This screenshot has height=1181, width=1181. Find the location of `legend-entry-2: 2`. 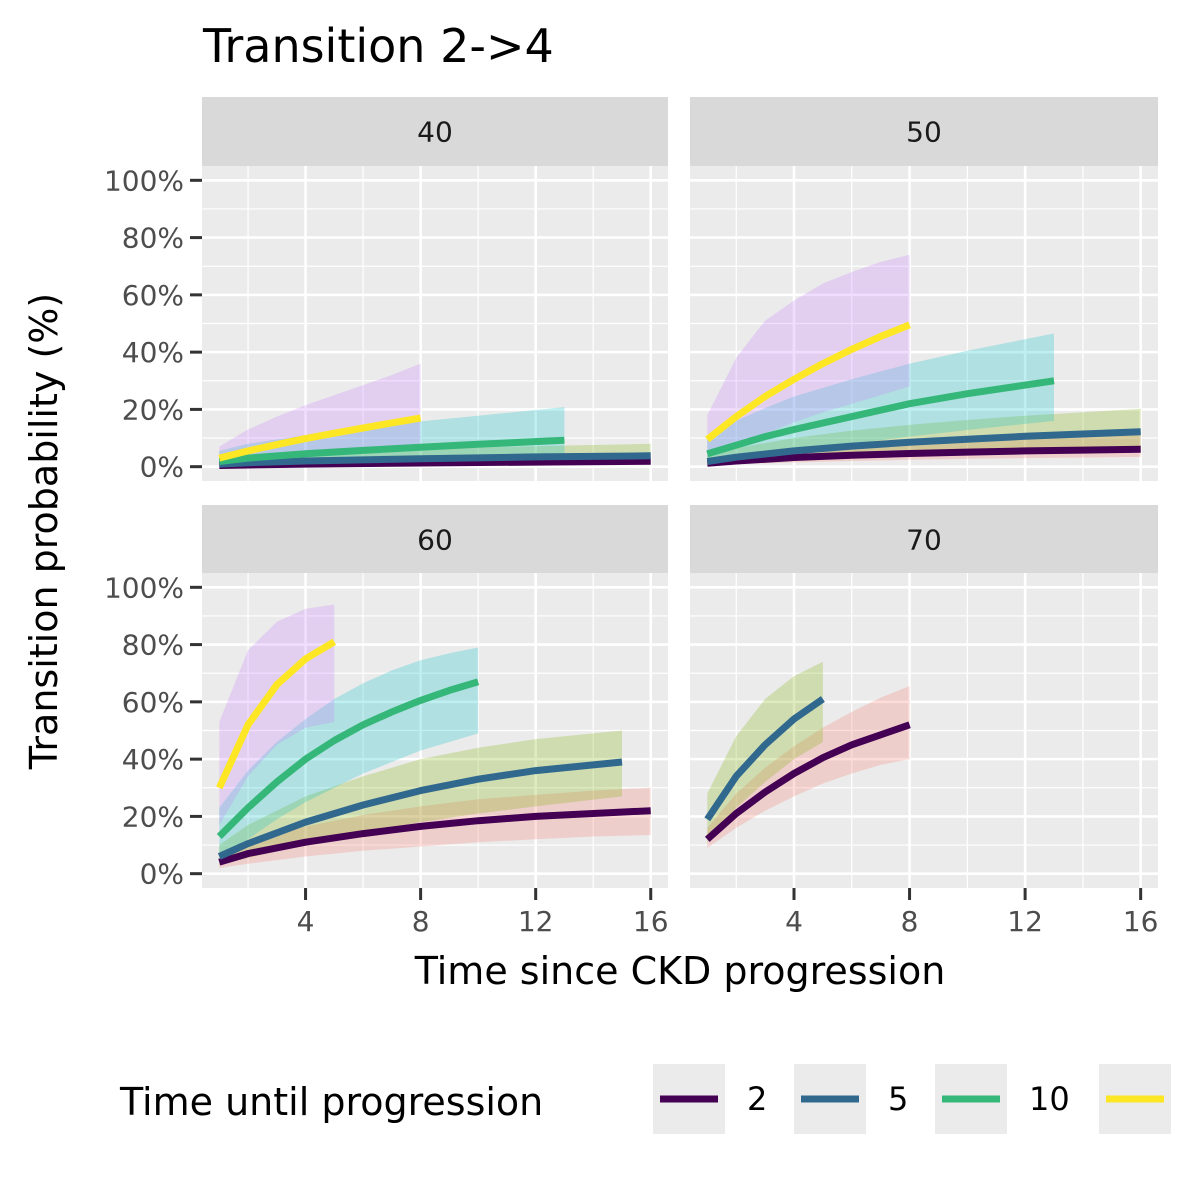

legend-entry-2: 2 is located at coordinates (710, 1099).